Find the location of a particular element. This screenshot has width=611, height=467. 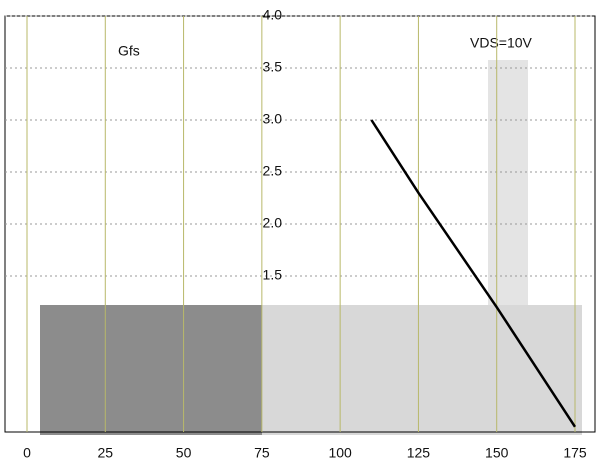

x-tick-label: 100 is located at coordinates (340, 453).